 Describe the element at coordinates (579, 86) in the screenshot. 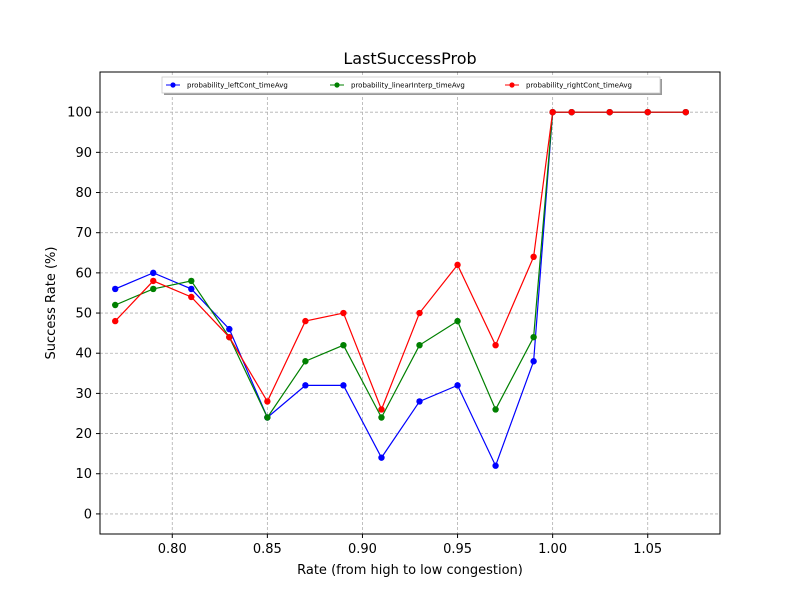

I see `legend-label: probability_rightCont_timeAvg` at that location.